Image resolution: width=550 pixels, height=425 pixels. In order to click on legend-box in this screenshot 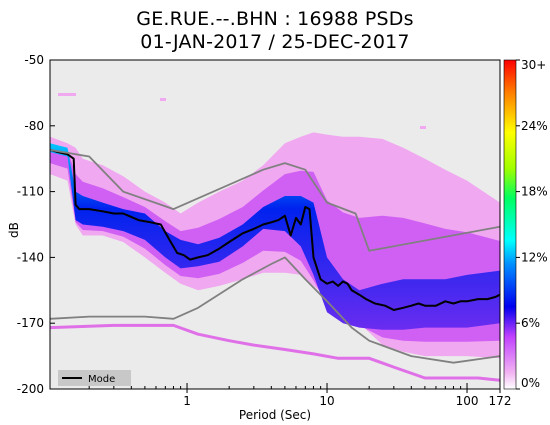, I will do `click(94, 378)`.